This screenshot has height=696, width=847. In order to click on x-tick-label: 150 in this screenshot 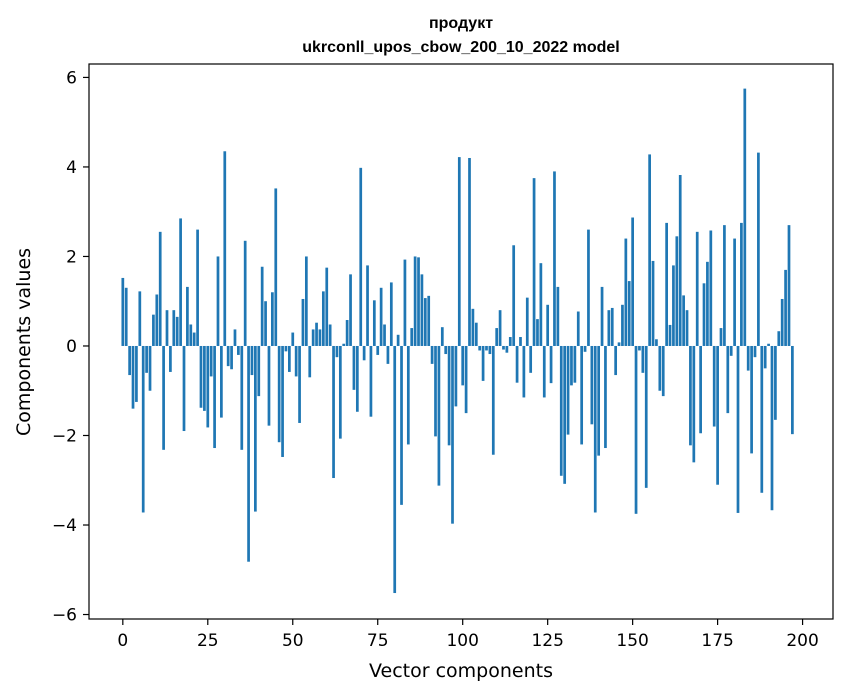, I will do `click(632, 641)`.